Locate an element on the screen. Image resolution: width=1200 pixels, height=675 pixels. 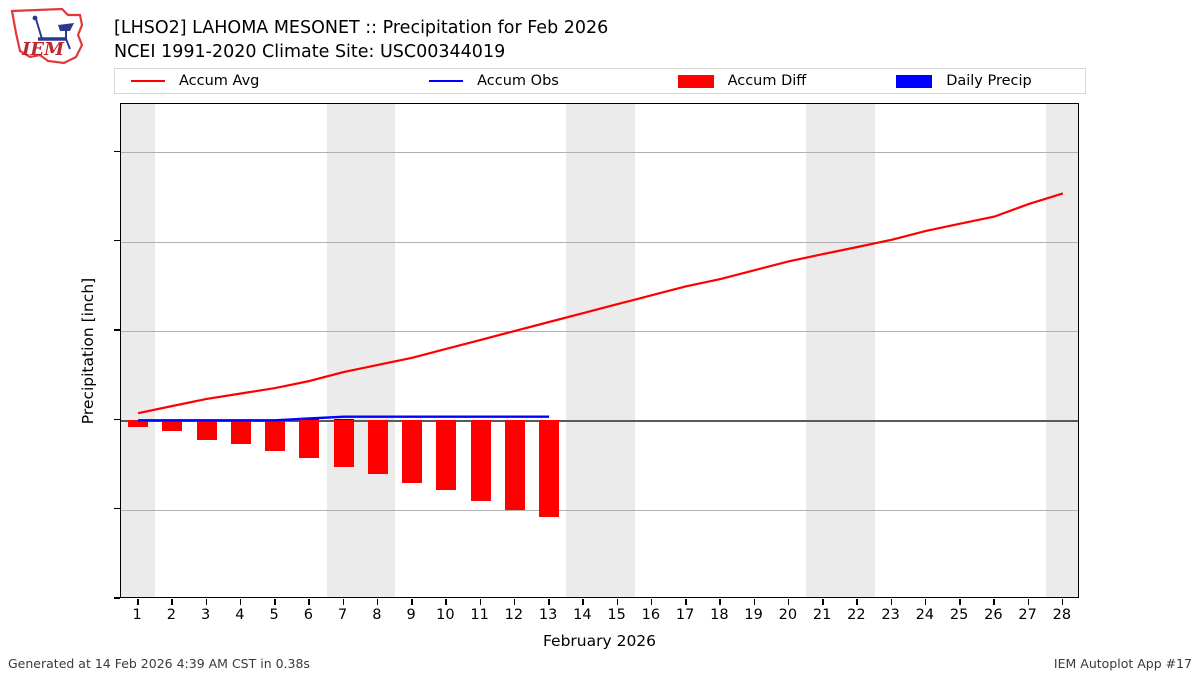
x-axis-tick-label: 26 is located at coordinates (993, 615).